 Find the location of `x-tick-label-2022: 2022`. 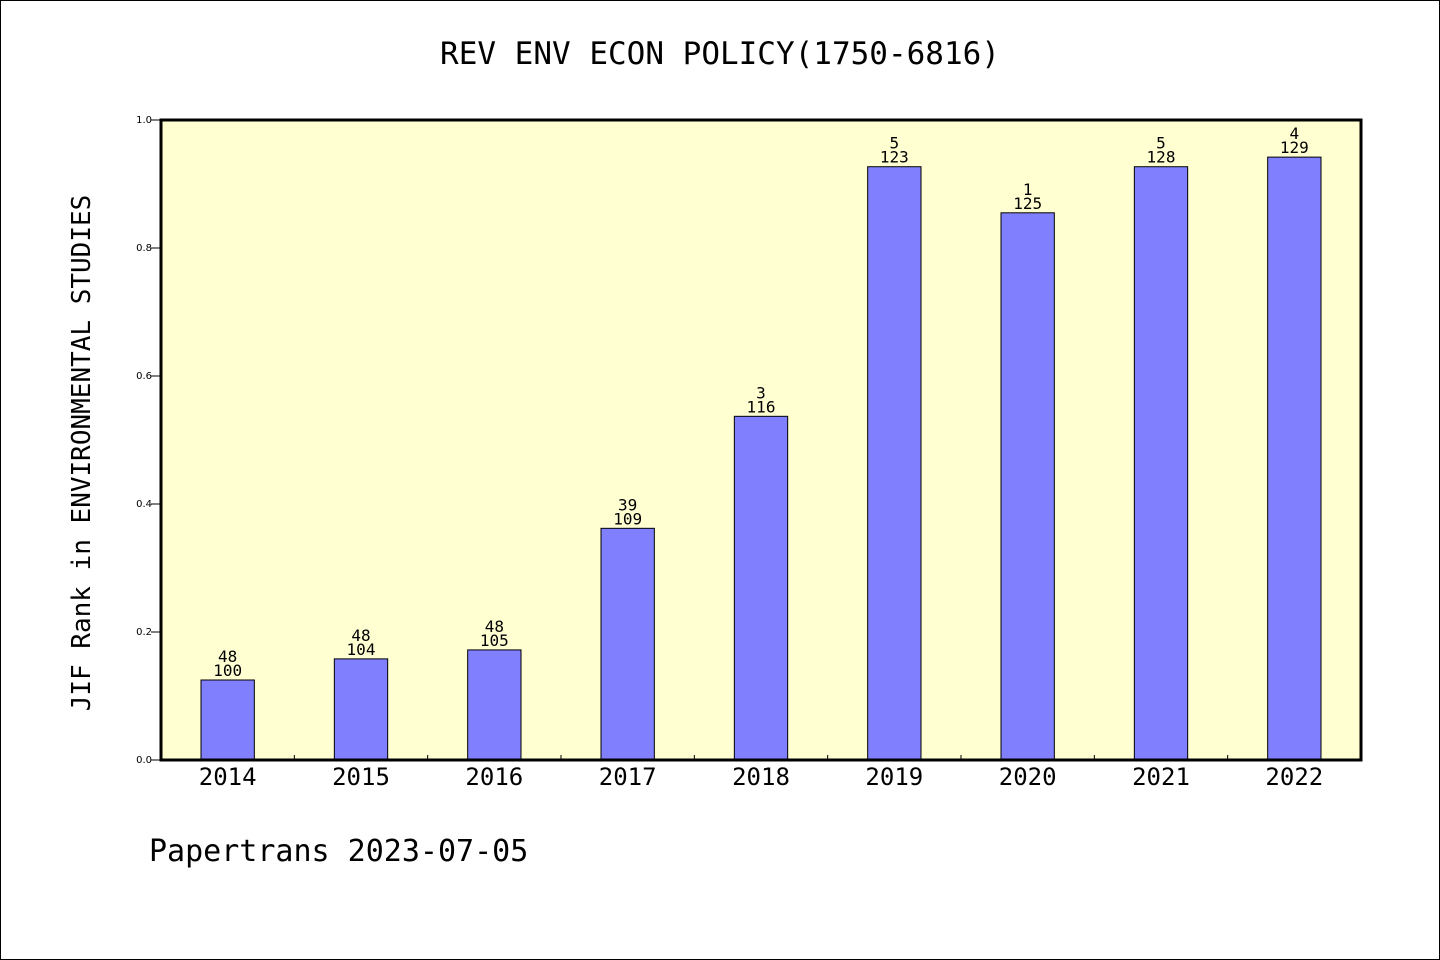

x-tick-label-2022: 2022 is located at coordinates (1294, 777).